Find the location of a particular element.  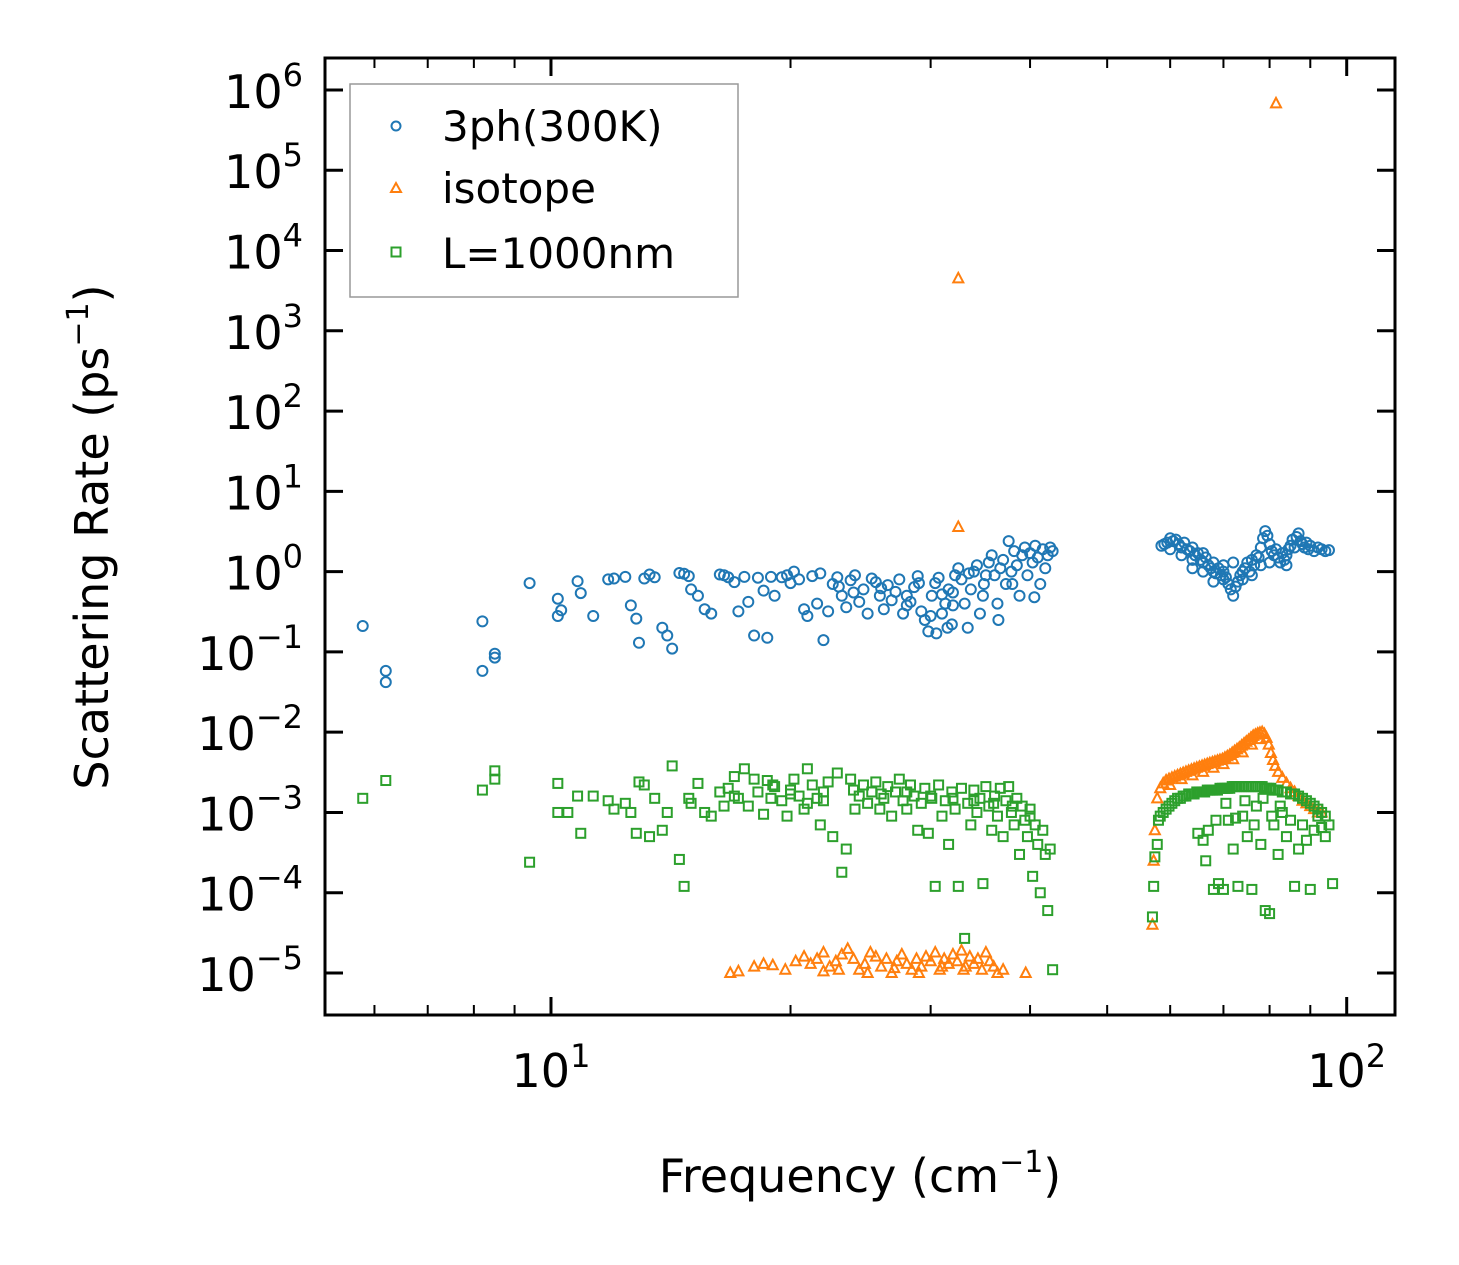

legend-marker-isotope is located at coordinates (396, 186).